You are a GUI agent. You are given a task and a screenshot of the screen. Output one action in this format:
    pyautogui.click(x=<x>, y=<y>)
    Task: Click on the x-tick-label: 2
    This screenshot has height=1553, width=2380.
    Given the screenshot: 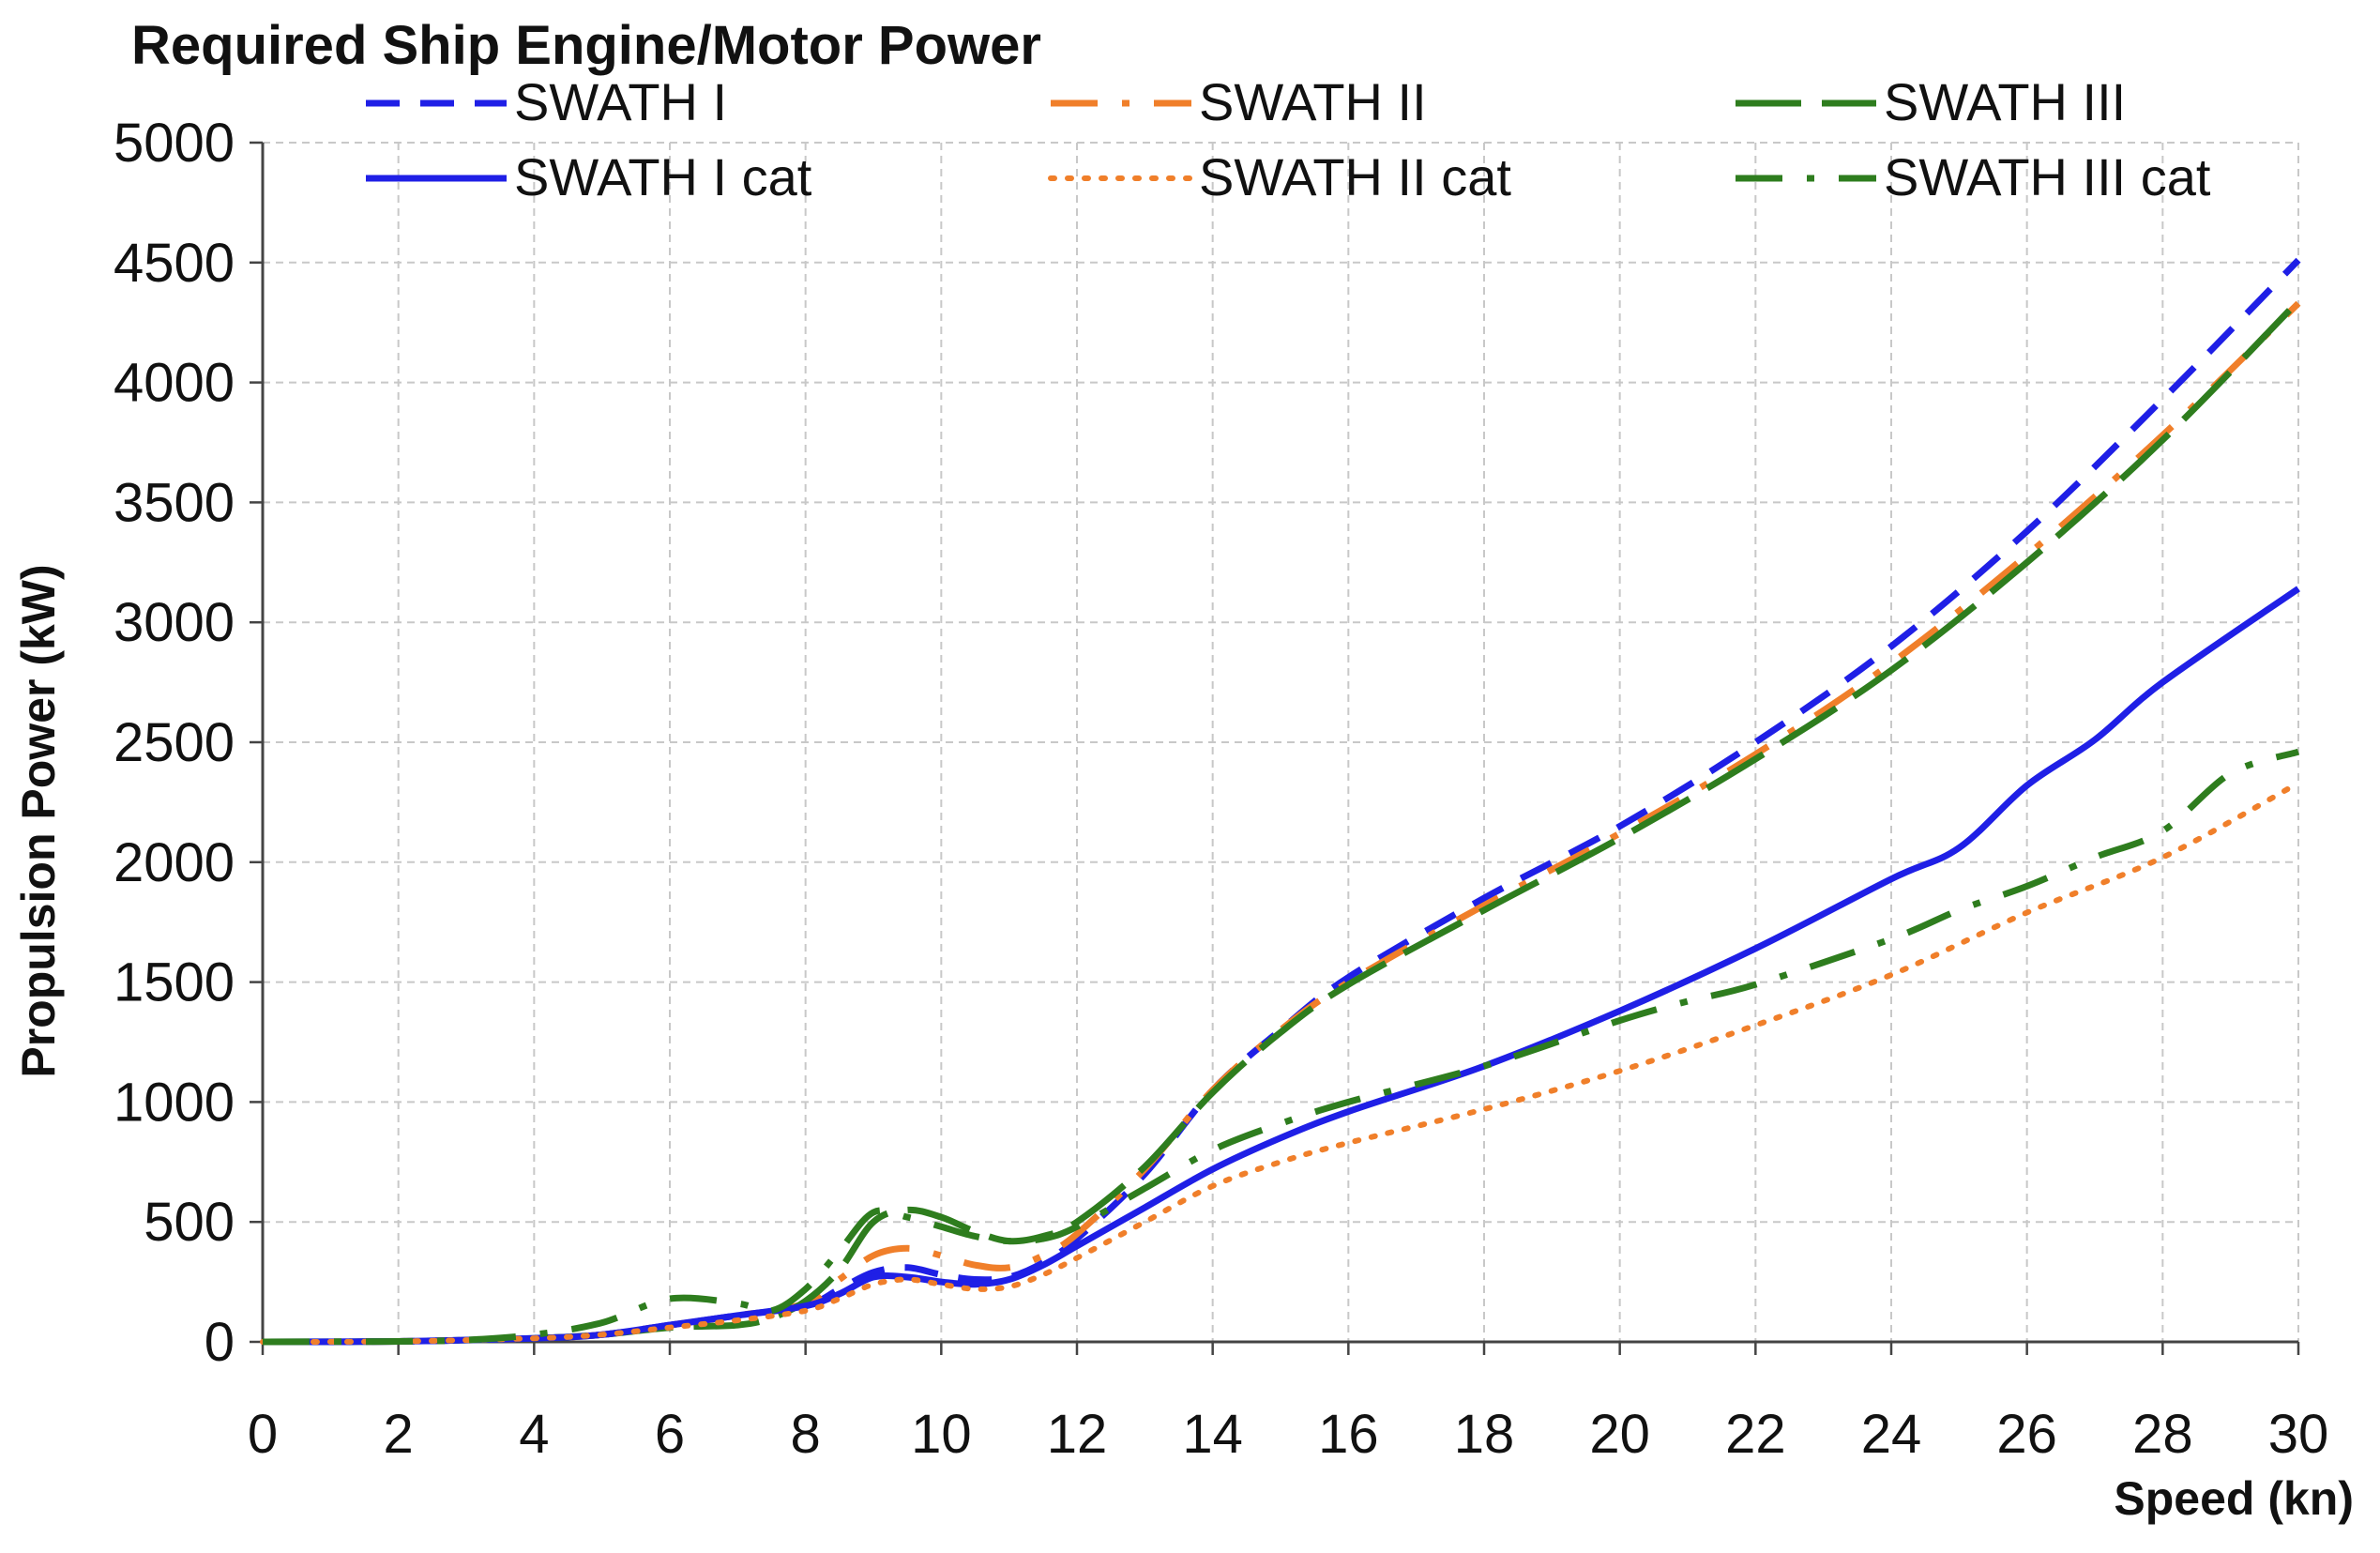 What is the action you would take?
    pyautogui.click(x=399, y=1435)
    